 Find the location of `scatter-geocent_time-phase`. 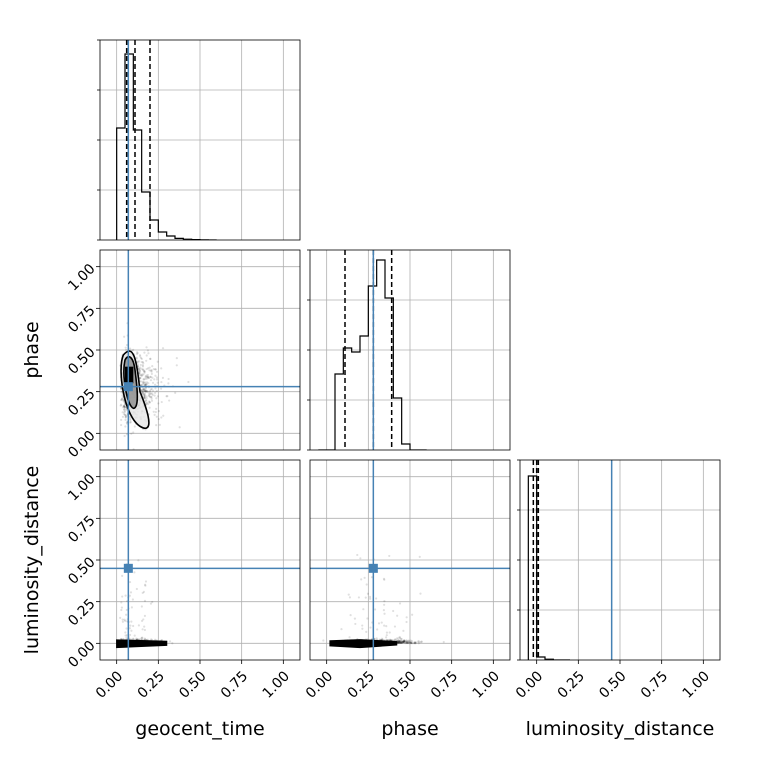

scatter-geocent_time-phase is located at coordinates (200, 350).